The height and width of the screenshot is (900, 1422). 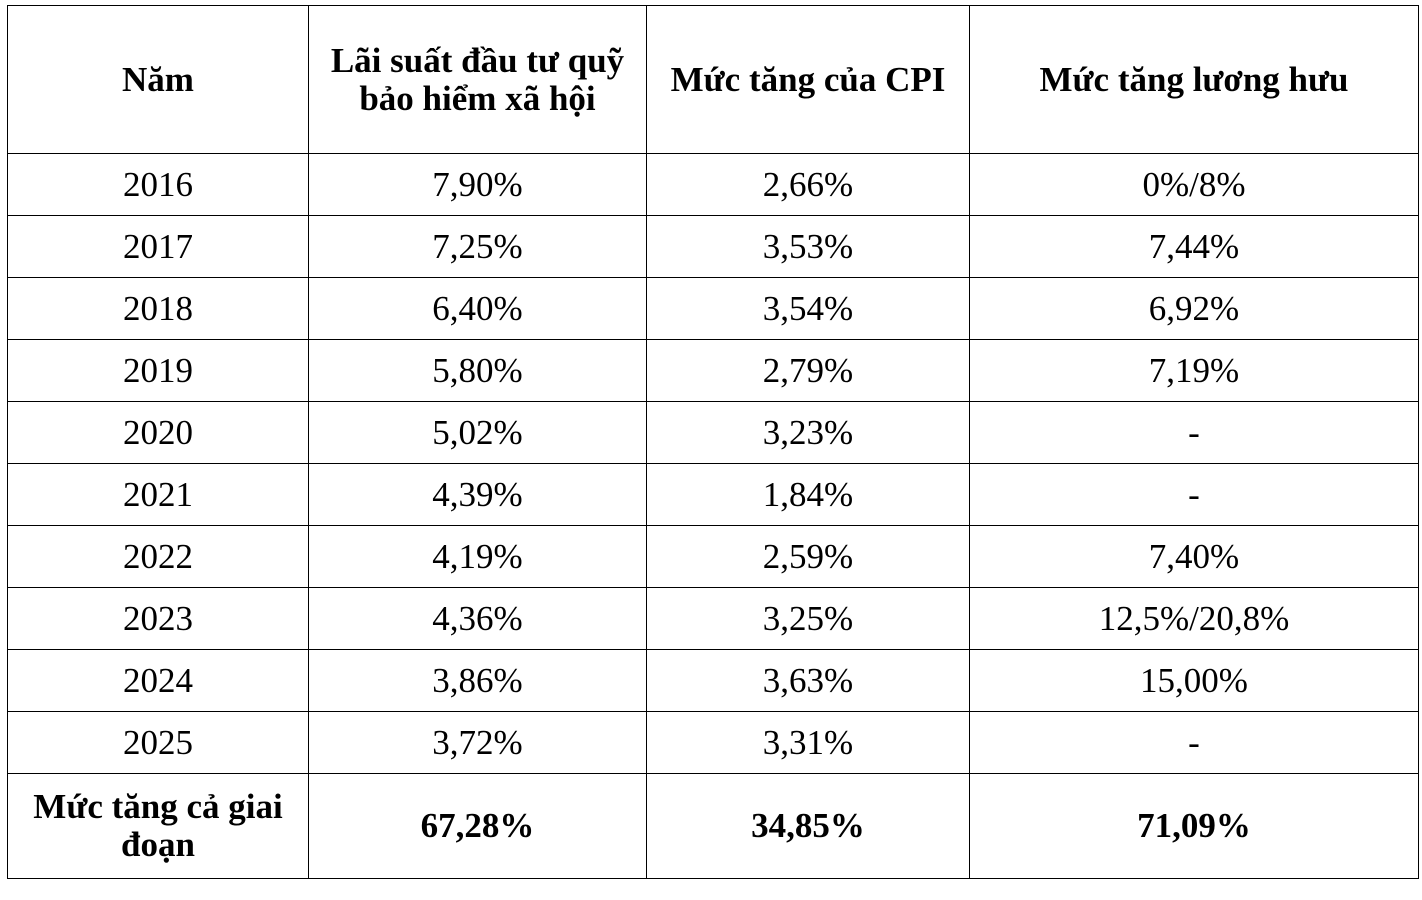 I want to click on cell-cpi-increase: 3,23%, so click(x=808, y=432).